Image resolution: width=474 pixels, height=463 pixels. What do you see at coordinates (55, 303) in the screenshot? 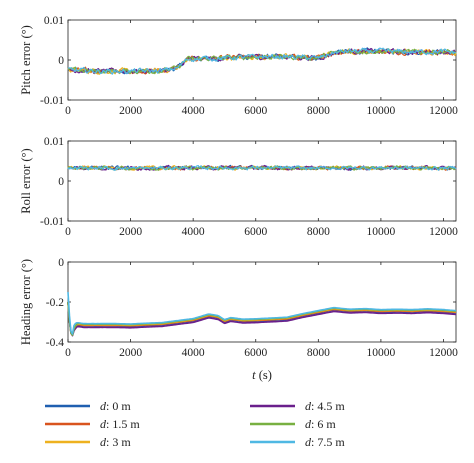
I see `y-tick-label: -0.2` at bounding box center [55, 303].